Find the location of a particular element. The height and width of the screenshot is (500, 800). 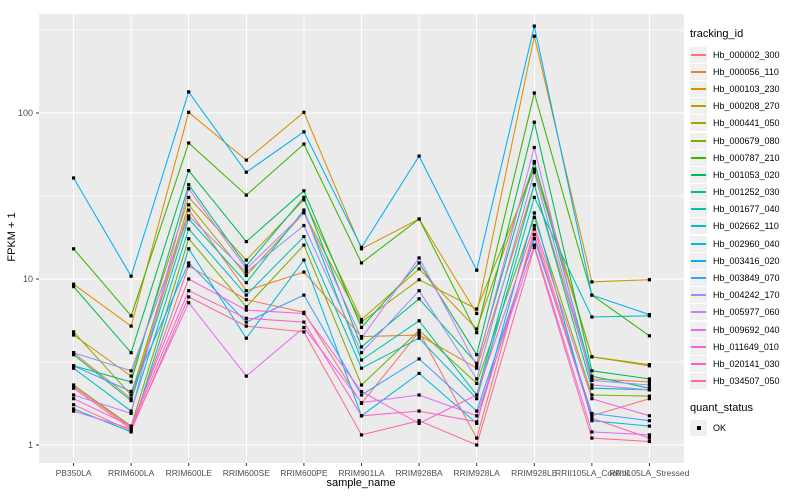

legend-item-Hb_004242_170: Hb_004242_170 is located at coordinates (744, 295).